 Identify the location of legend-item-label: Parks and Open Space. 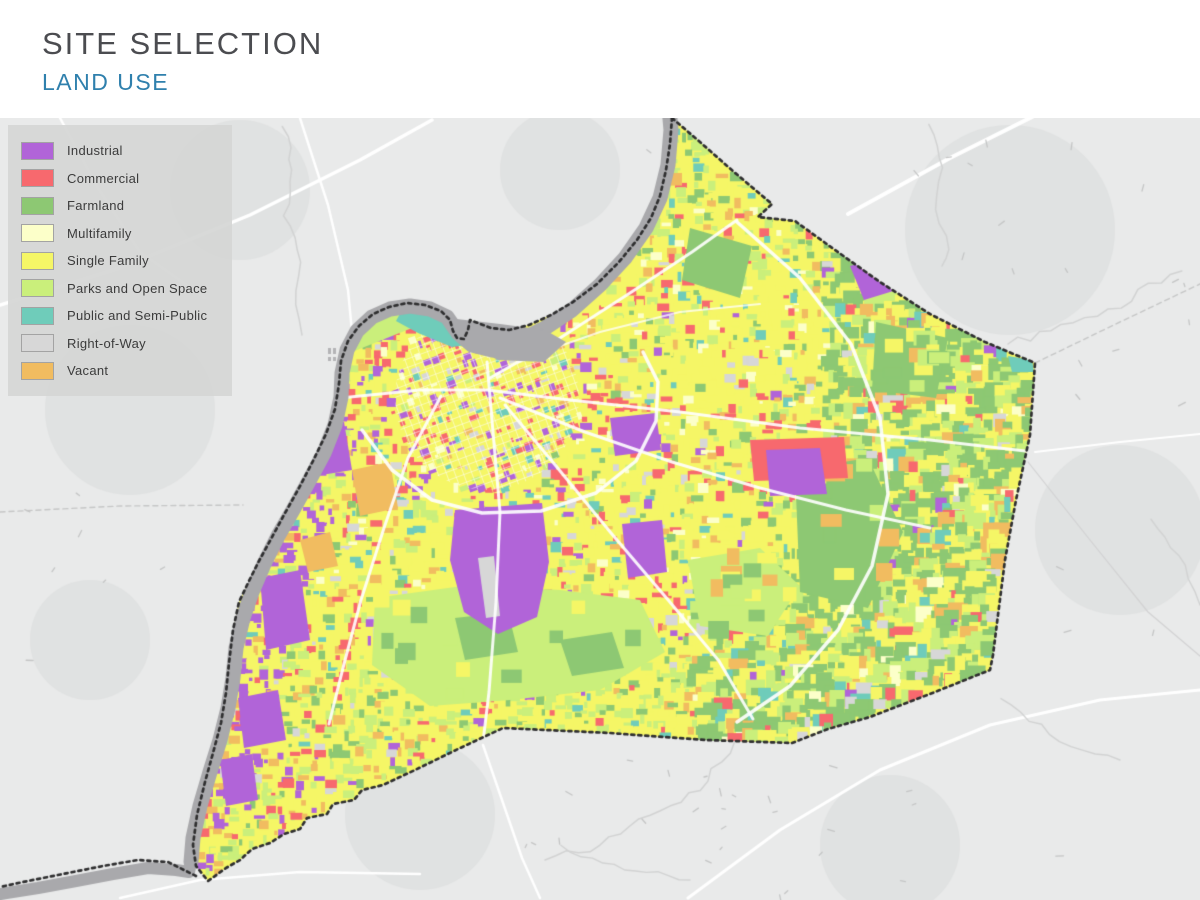
(137, 288).